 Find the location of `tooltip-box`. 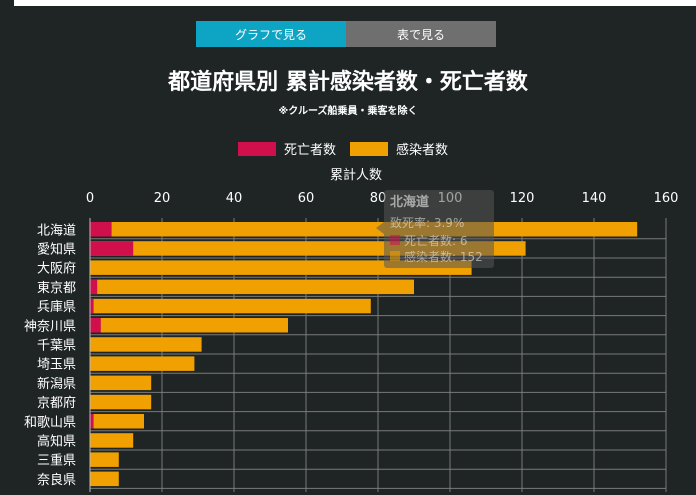

tooltip-box is located at coordinates (439, 229).